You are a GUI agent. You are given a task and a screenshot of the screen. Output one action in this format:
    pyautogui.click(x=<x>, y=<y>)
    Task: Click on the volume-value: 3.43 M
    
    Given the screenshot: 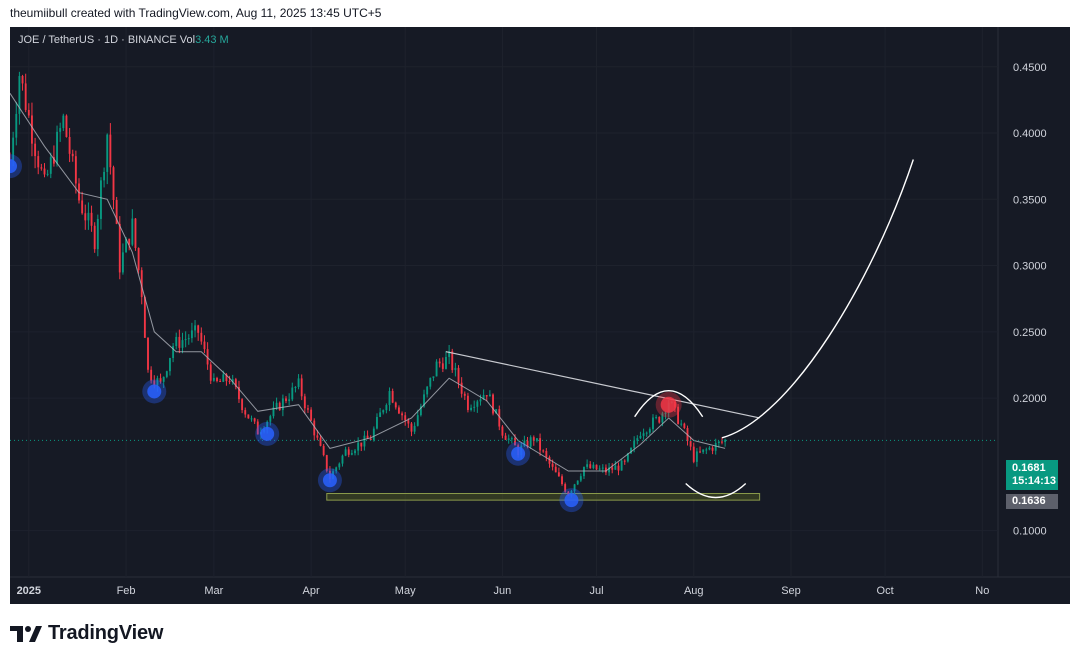 What is the action you would take?
    pyautogui.click(x=212, y=40)
    